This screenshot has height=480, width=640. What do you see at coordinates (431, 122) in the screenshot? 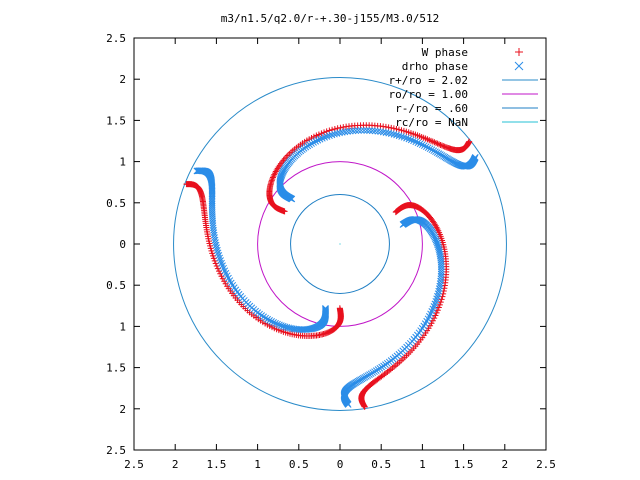
I see `legend-label: rc/ro = NaN` at bounding box center [431, 122].